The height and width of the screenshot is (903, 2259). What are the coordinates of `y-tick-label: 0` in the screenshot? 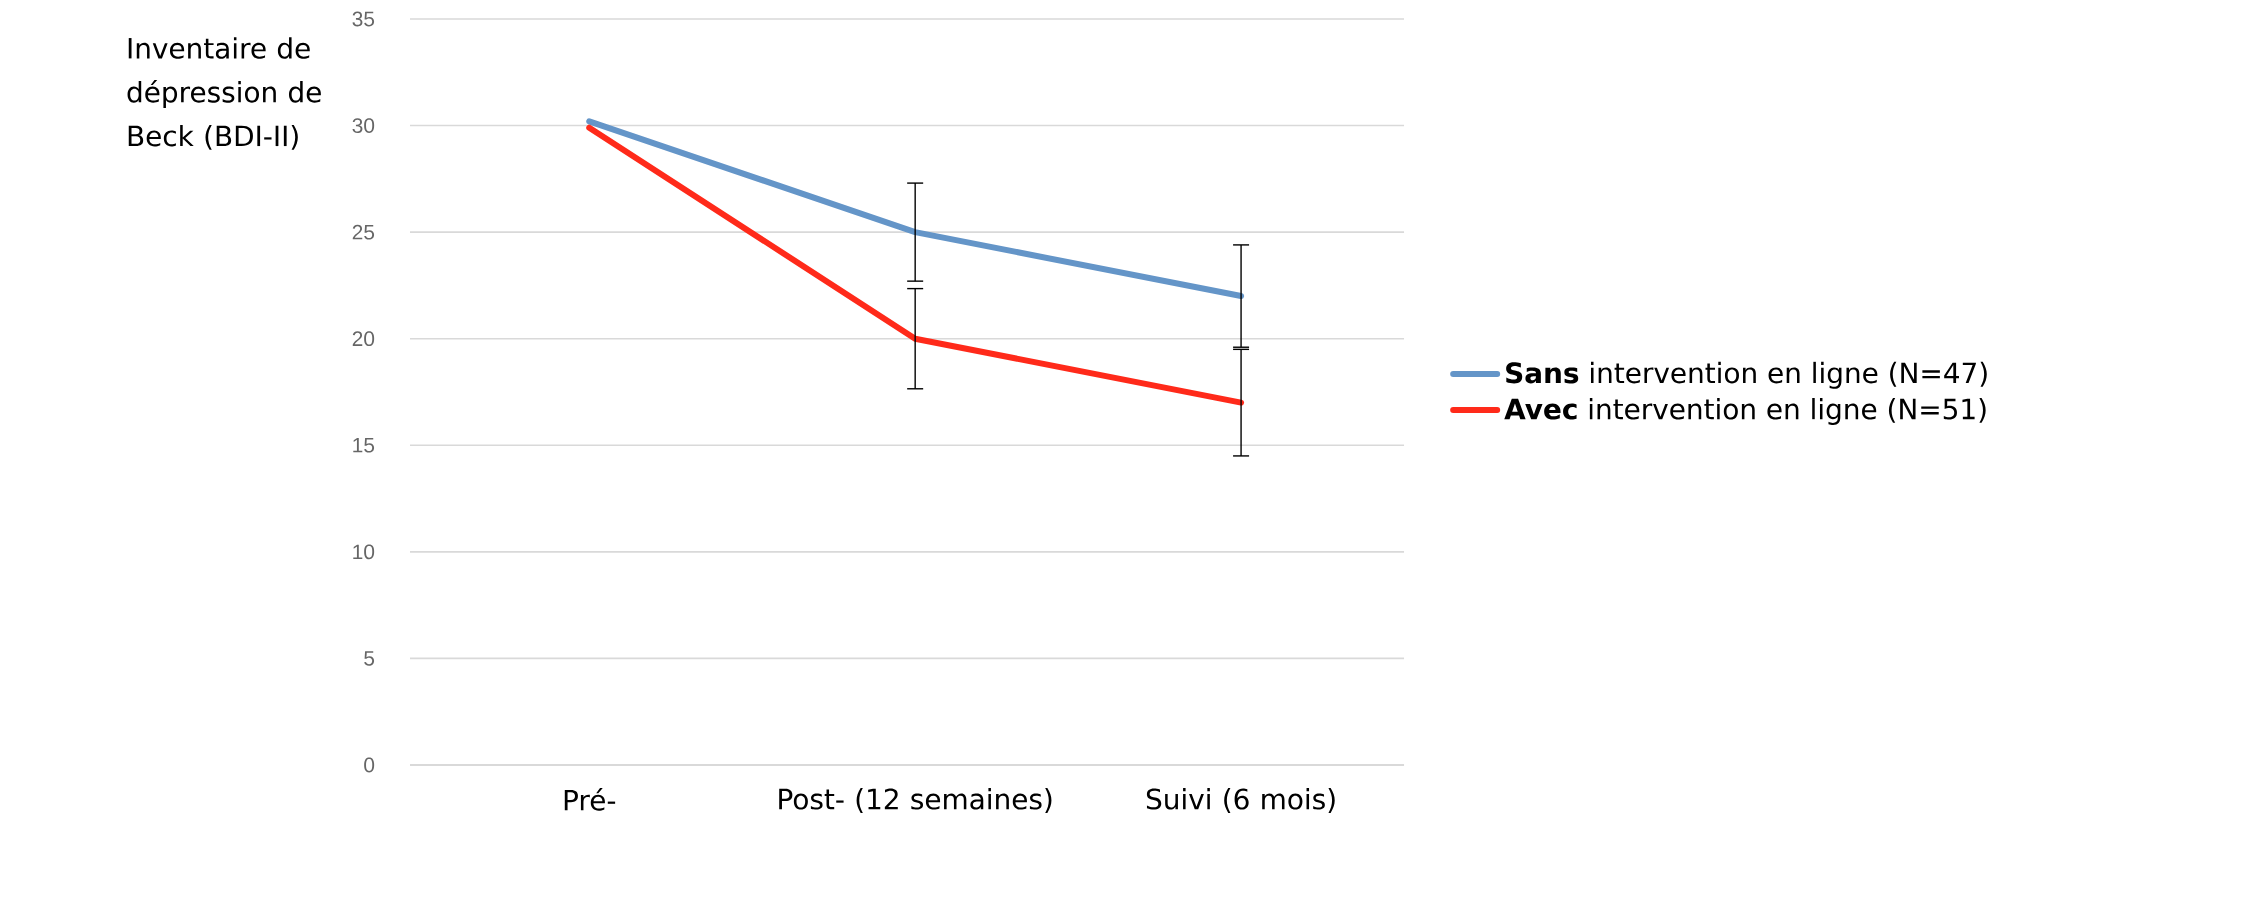 It's located at (369, 765).